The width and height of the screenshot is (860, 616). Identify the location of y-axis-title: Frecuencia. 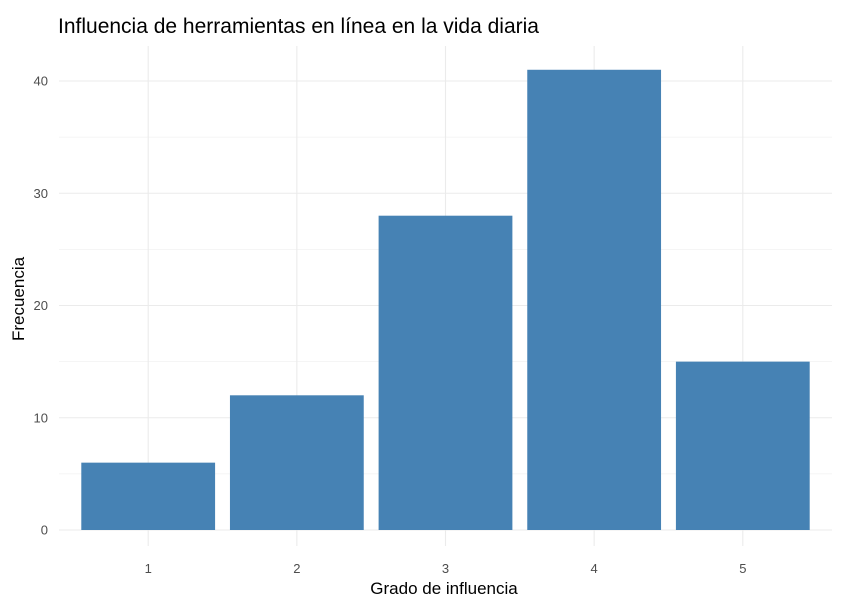
(18, 298).